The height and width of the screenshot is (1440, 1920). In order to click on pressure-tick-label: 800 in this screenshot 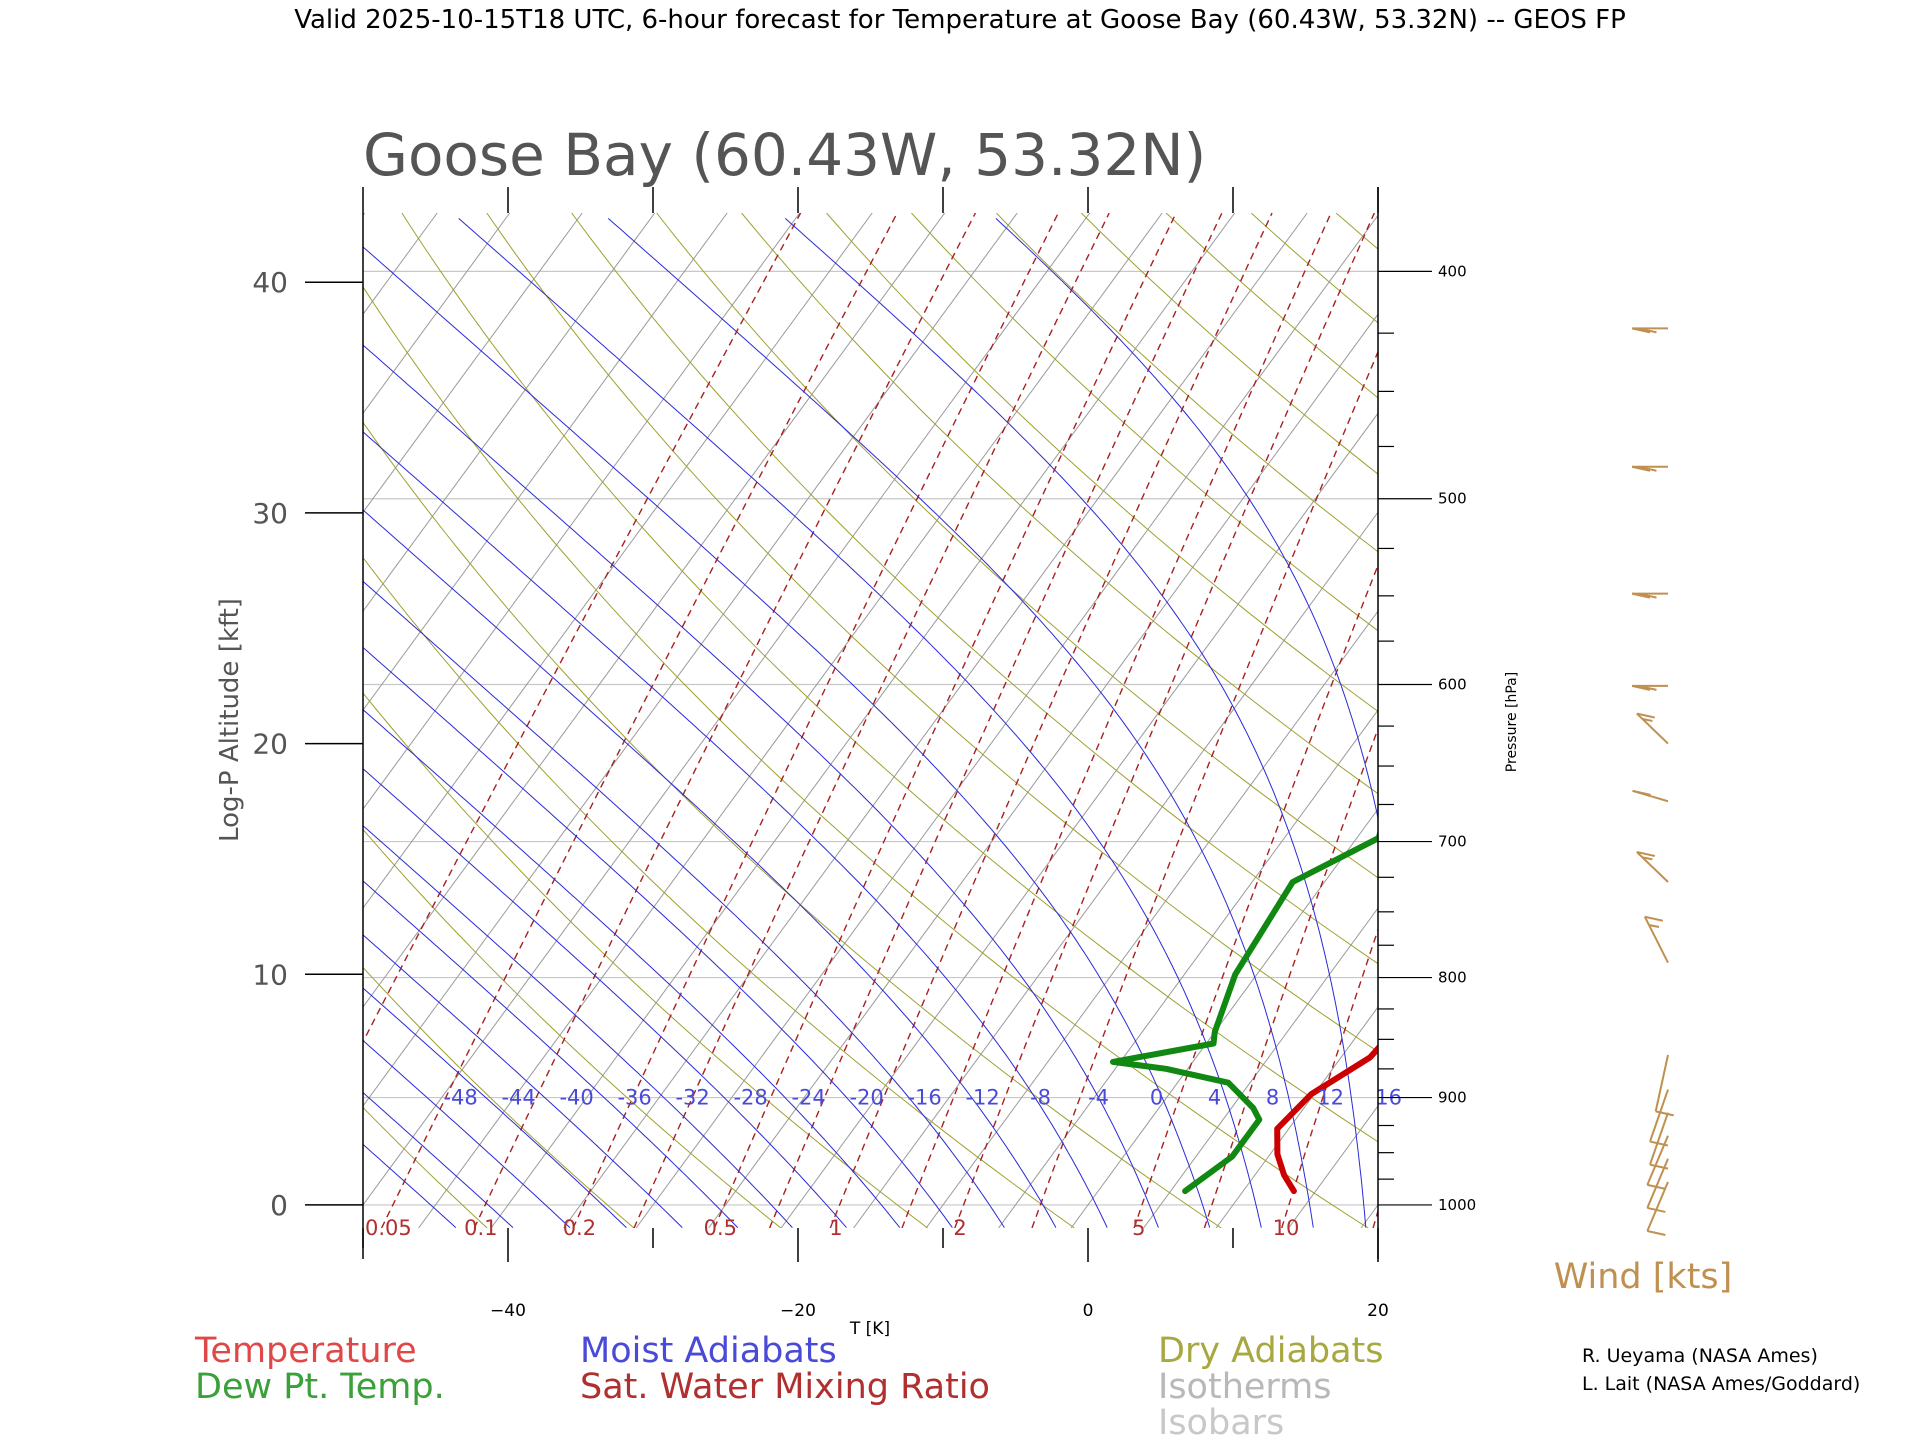, I will do `click(1452, 978)`.